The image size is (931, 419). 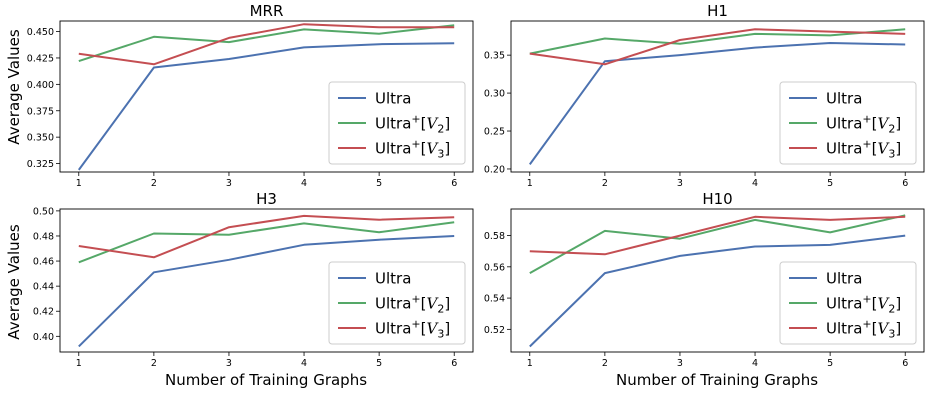 I want to click on h1-xtick-label: 1, so click(x=530, y=183).